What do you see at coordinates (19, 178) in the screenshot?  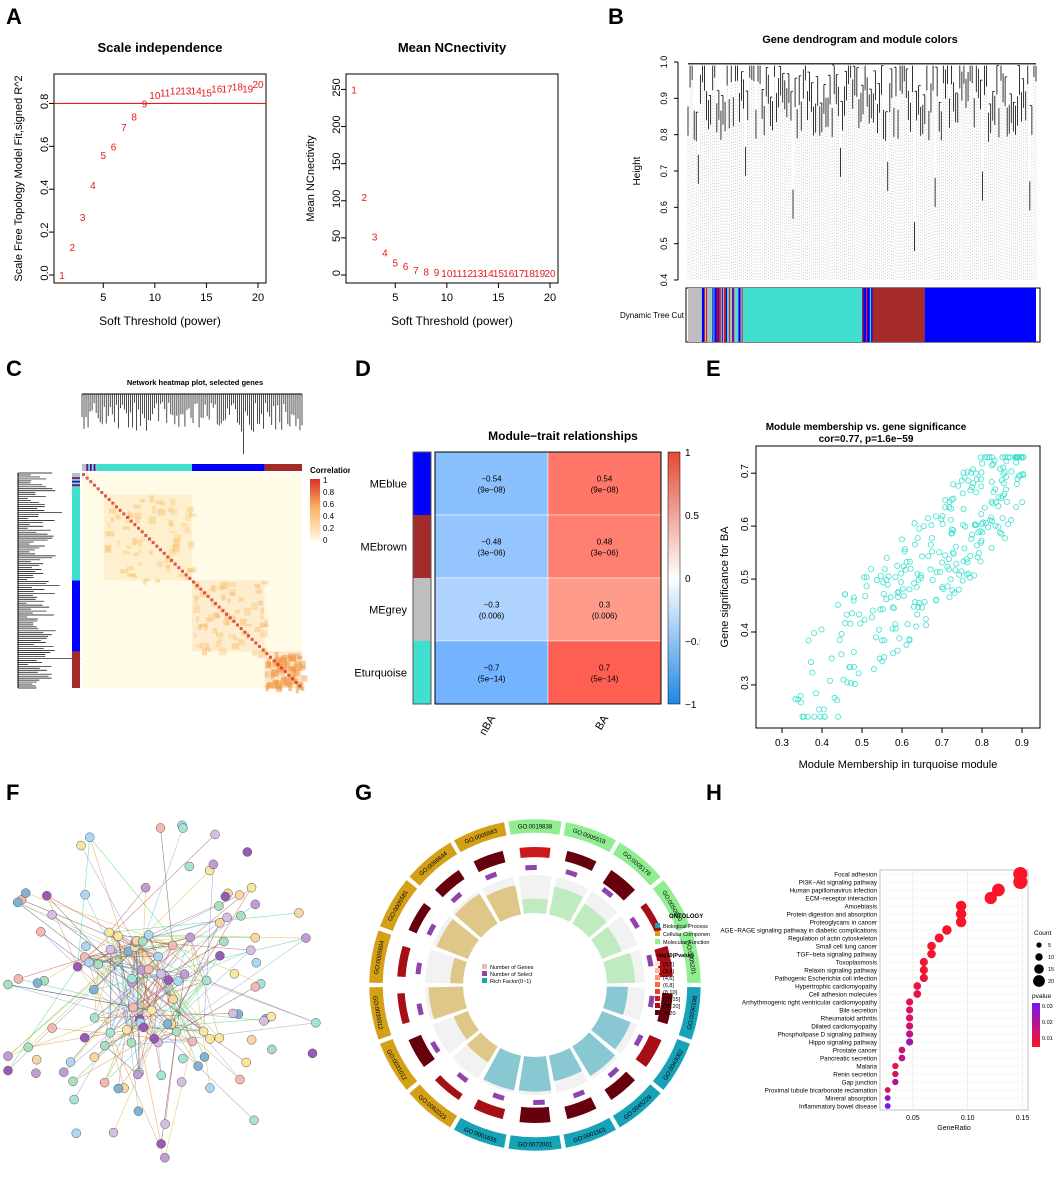 I see `y-axis-label: Scale Free Topology Model Fit,signed R^2` at bounding box center [19, 178].